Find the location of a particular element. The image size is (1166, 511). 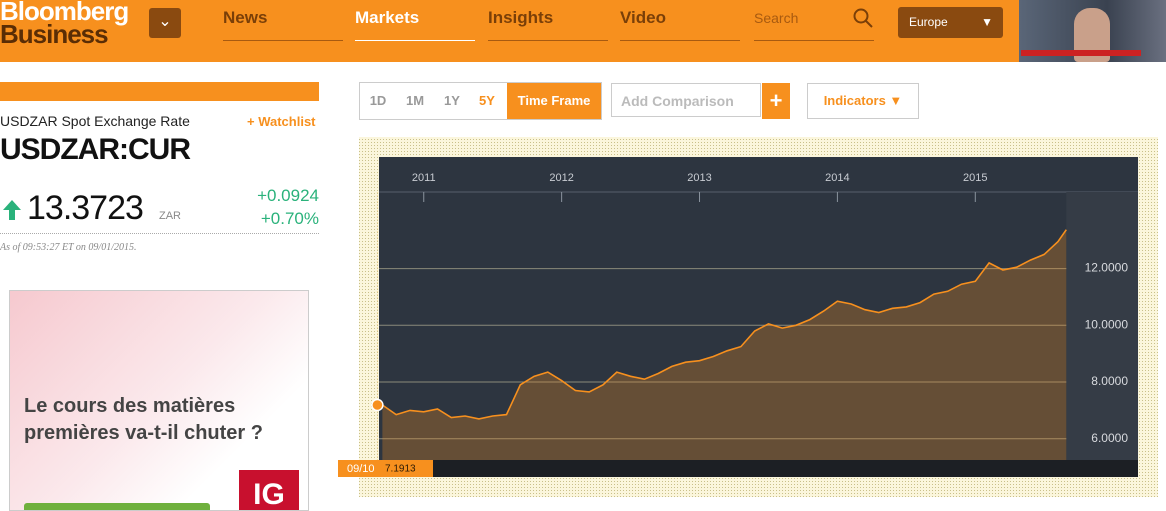

logo: Bloomberg Business is located at coordinates (64, 24).